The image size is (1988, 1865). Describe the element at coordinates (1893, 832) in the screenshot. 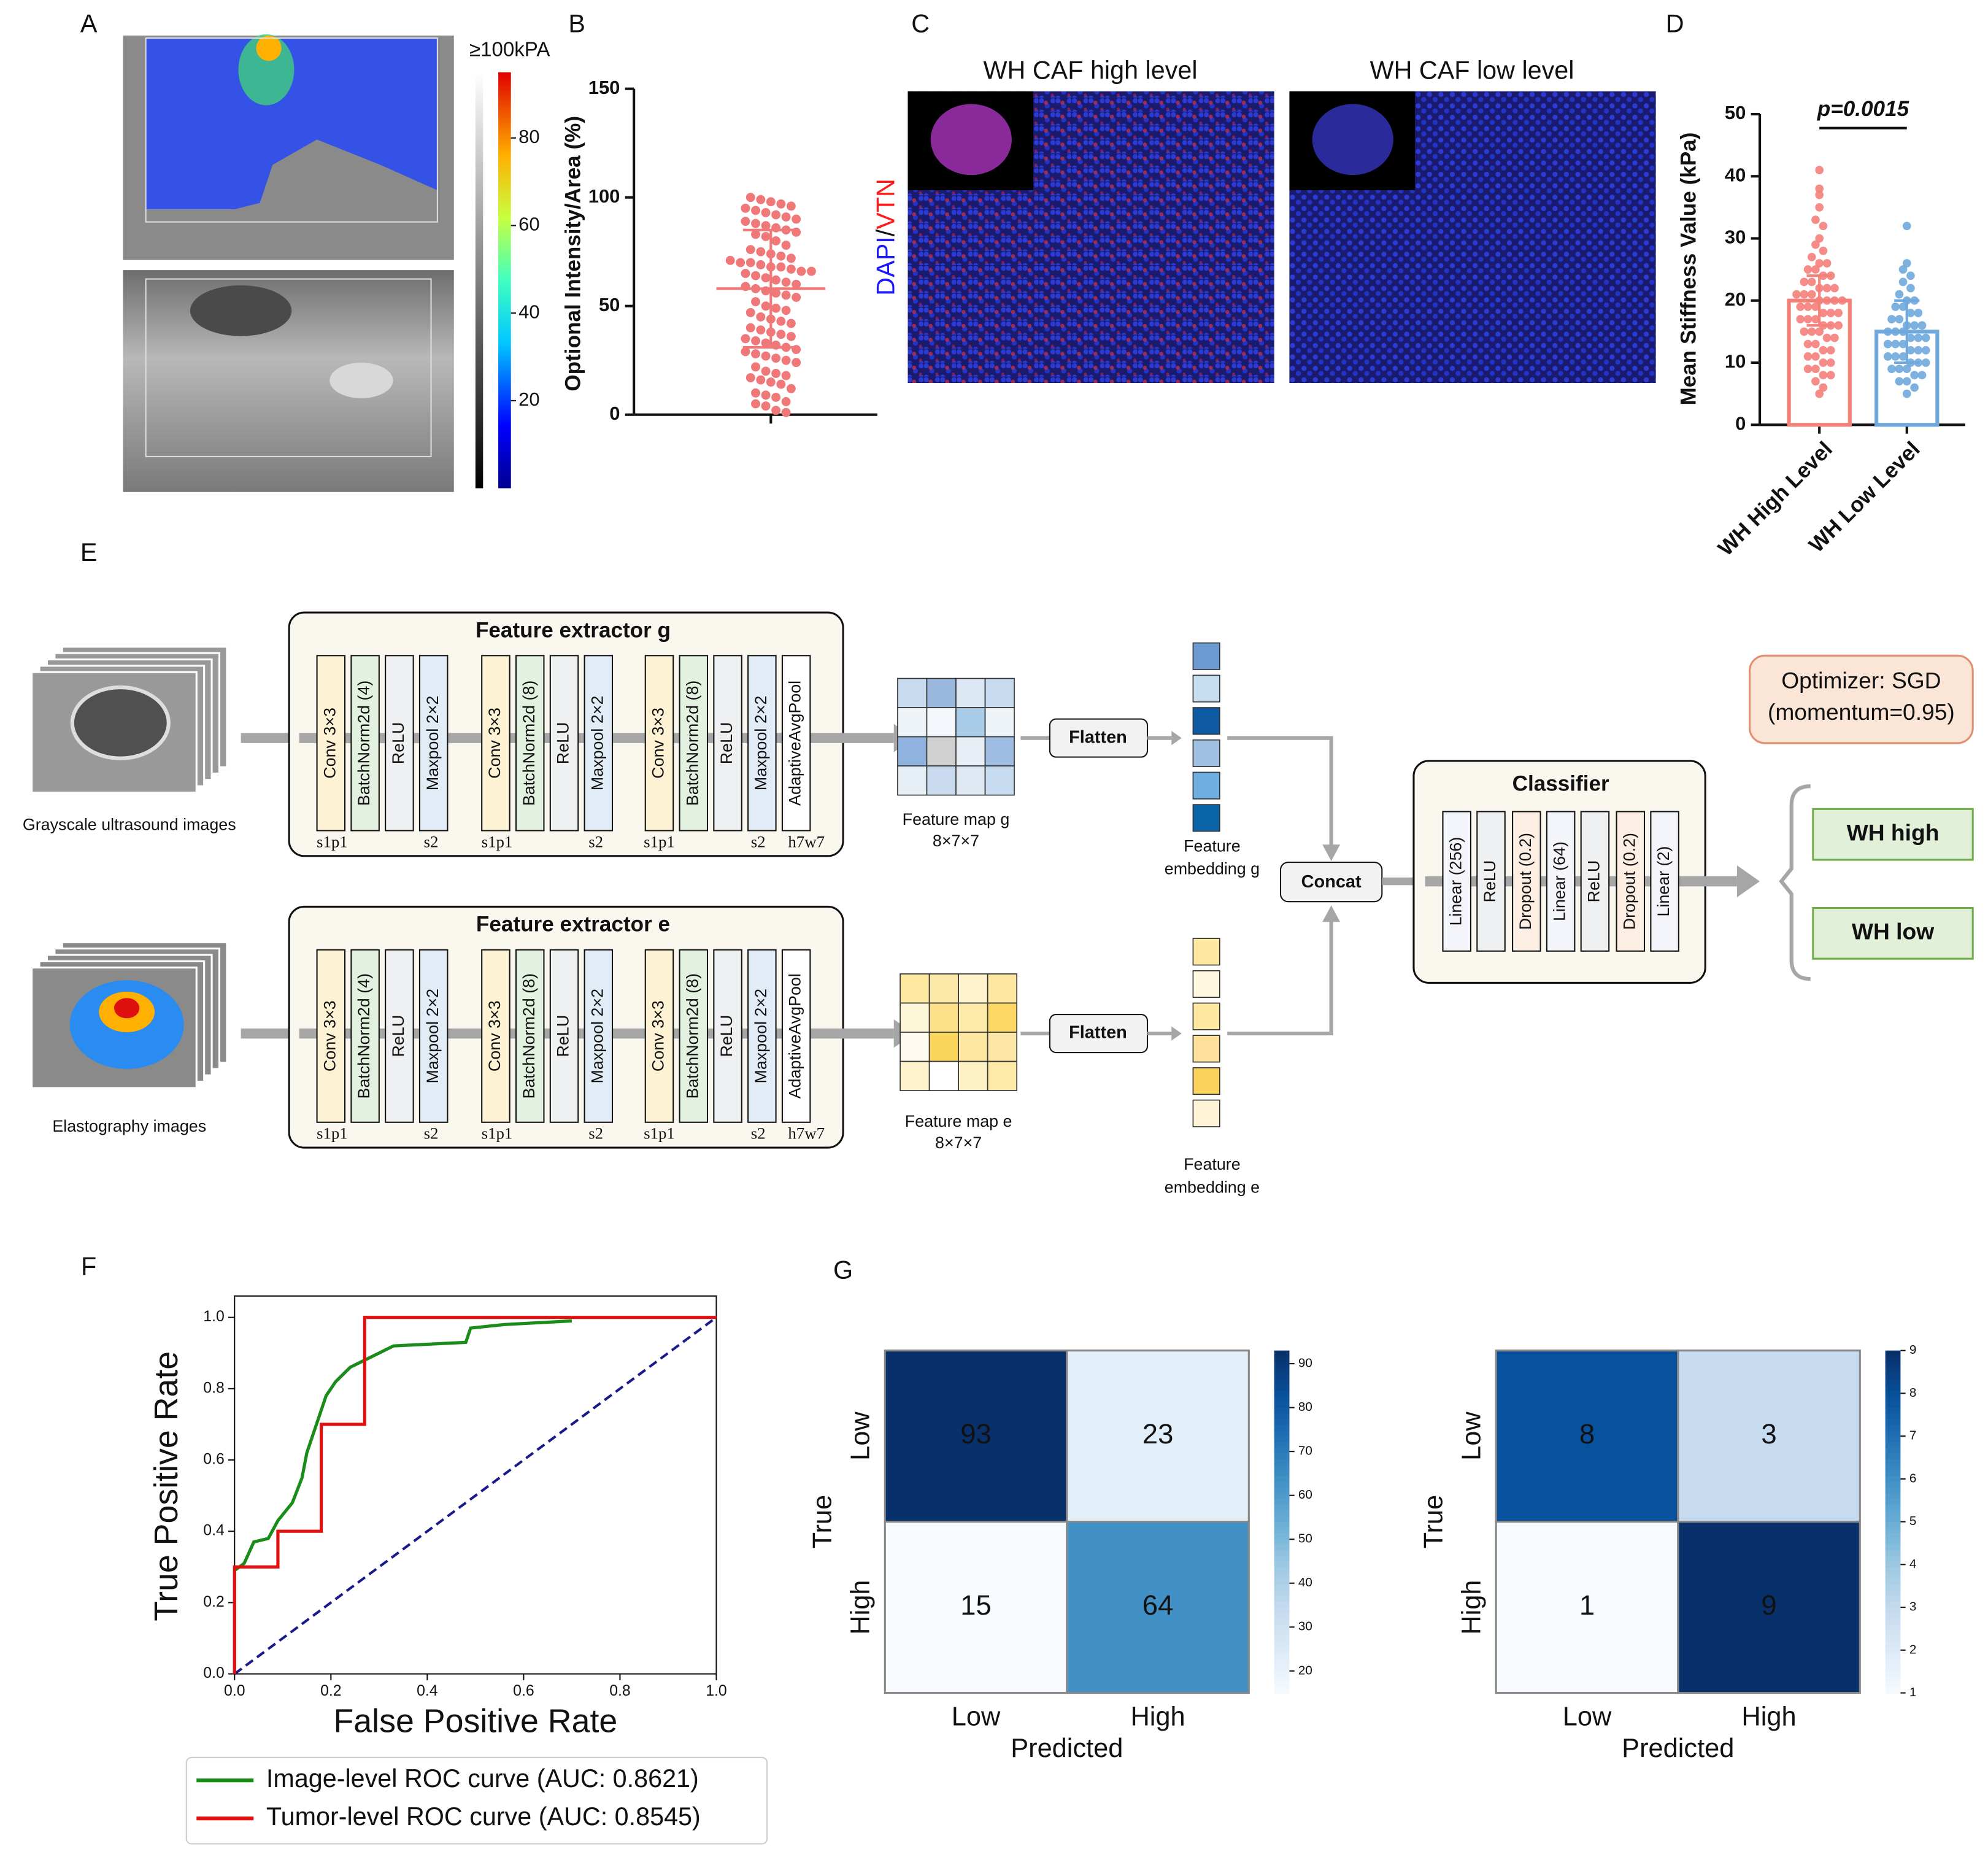

I see `output-label: WH high` at that location.